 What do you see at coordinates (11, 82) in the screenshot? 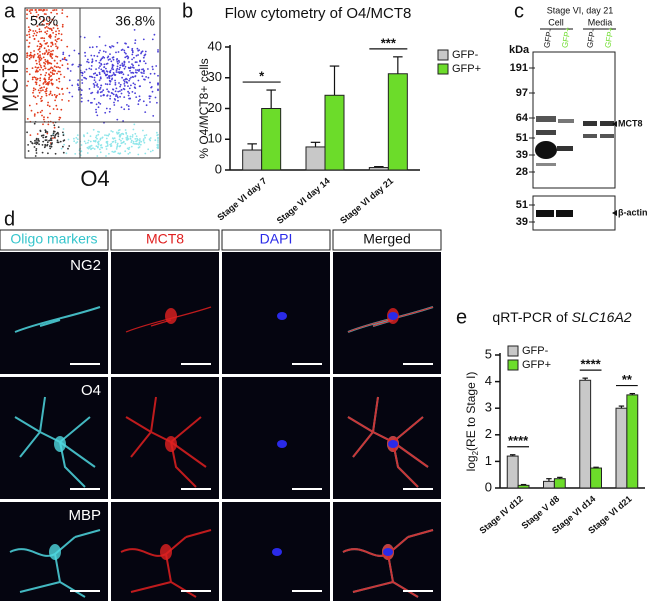
I see `axis-label: MCT8` at bounding box center [11, 82].